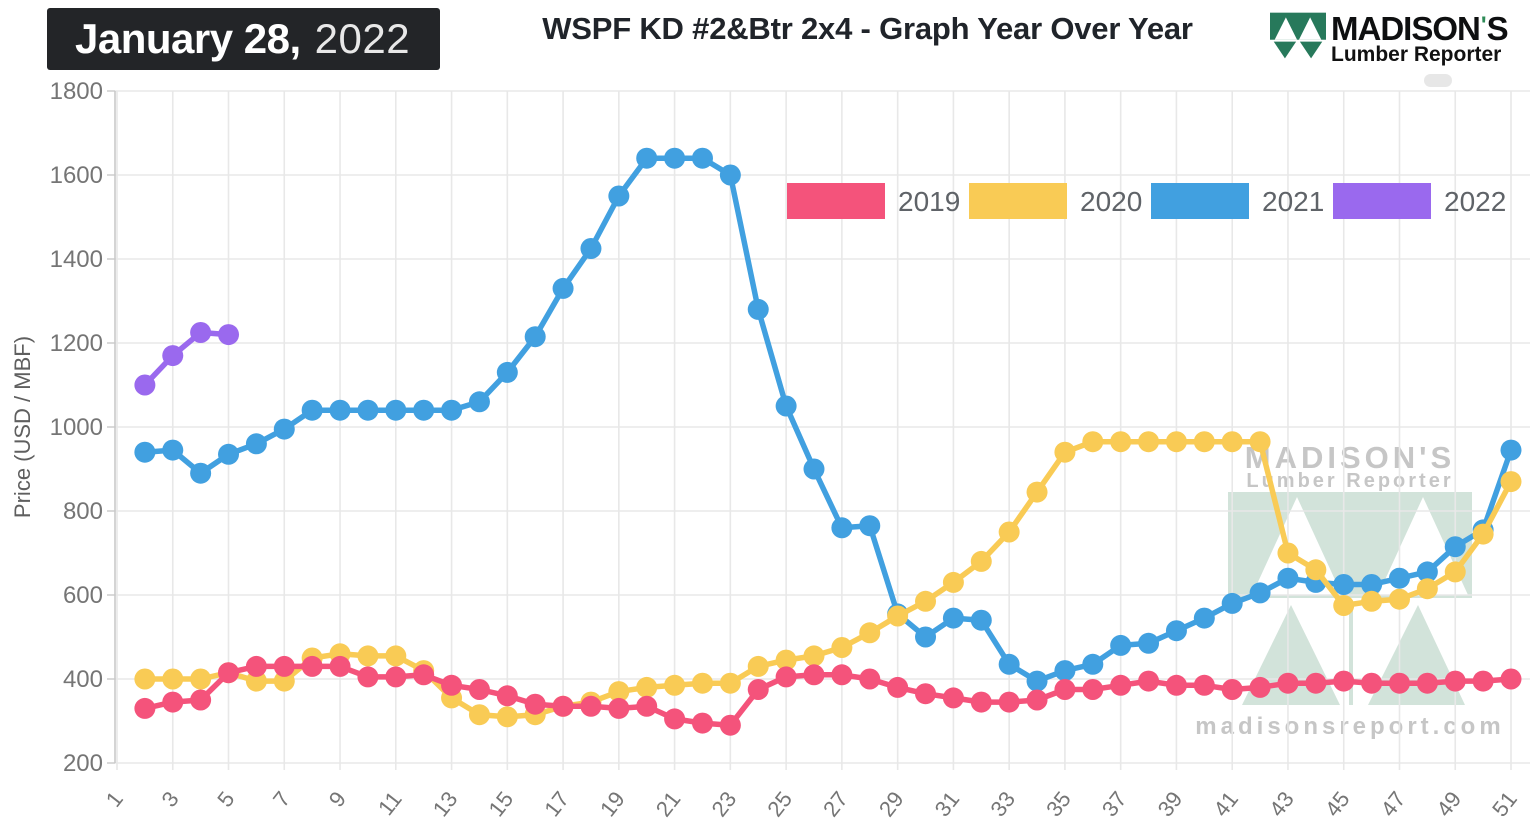 Image resolution: width=1536 pixels, height=819 pixels. Describe the element at coordinates (1237, 201) in the screenshot. I see `legend-item-2021: 2021` at that location.